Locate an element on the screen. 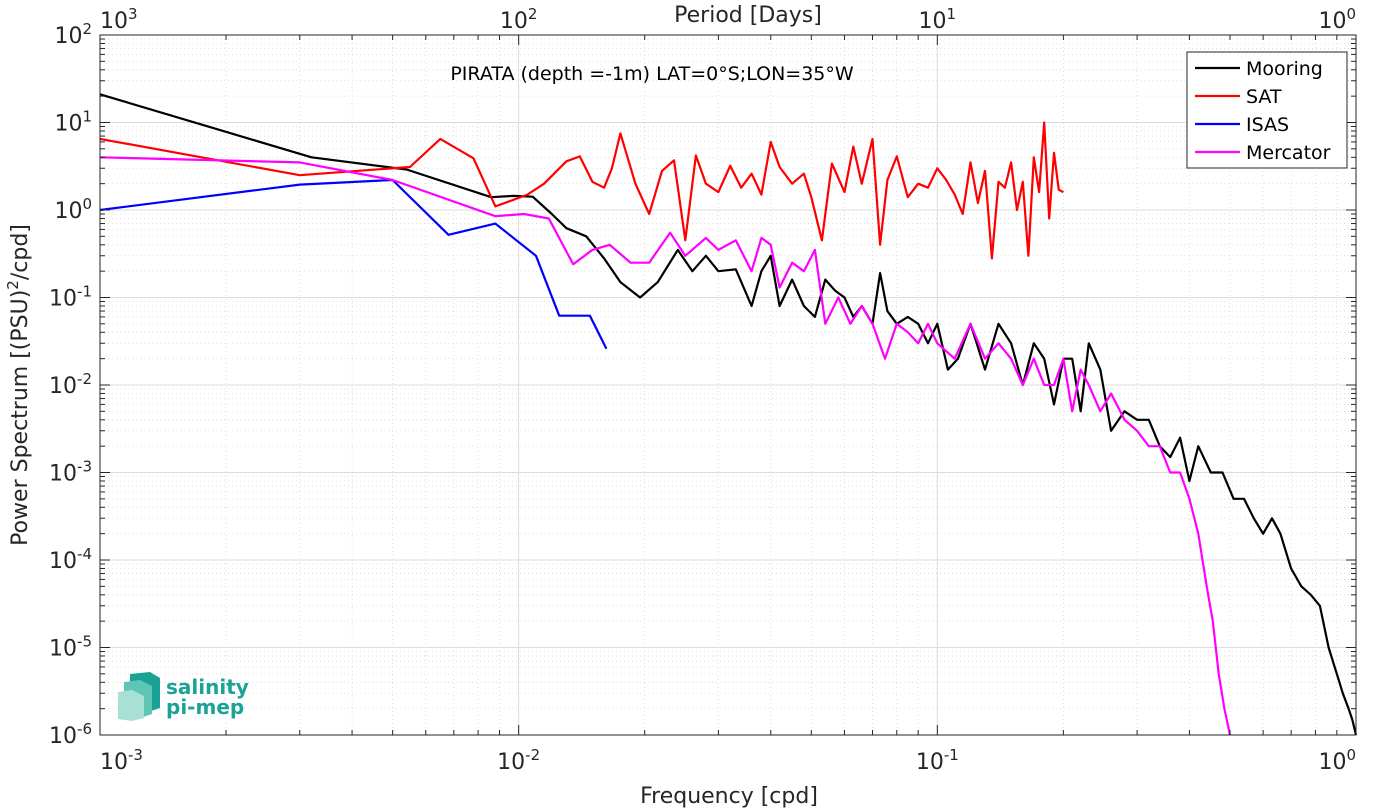  series-line-sat is located at coordinates (581, 190).